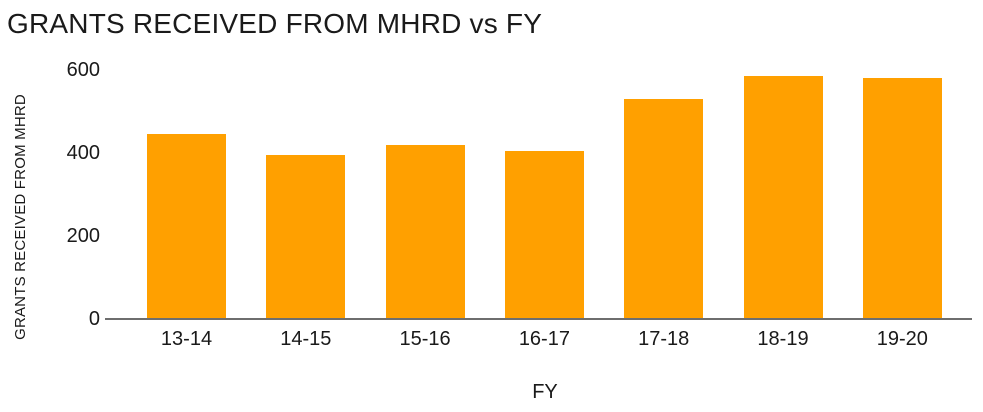 Image resolution: width=983 pixels, height=412 pixels. I want to click on y-tick-label: 0, so click(94, 319).